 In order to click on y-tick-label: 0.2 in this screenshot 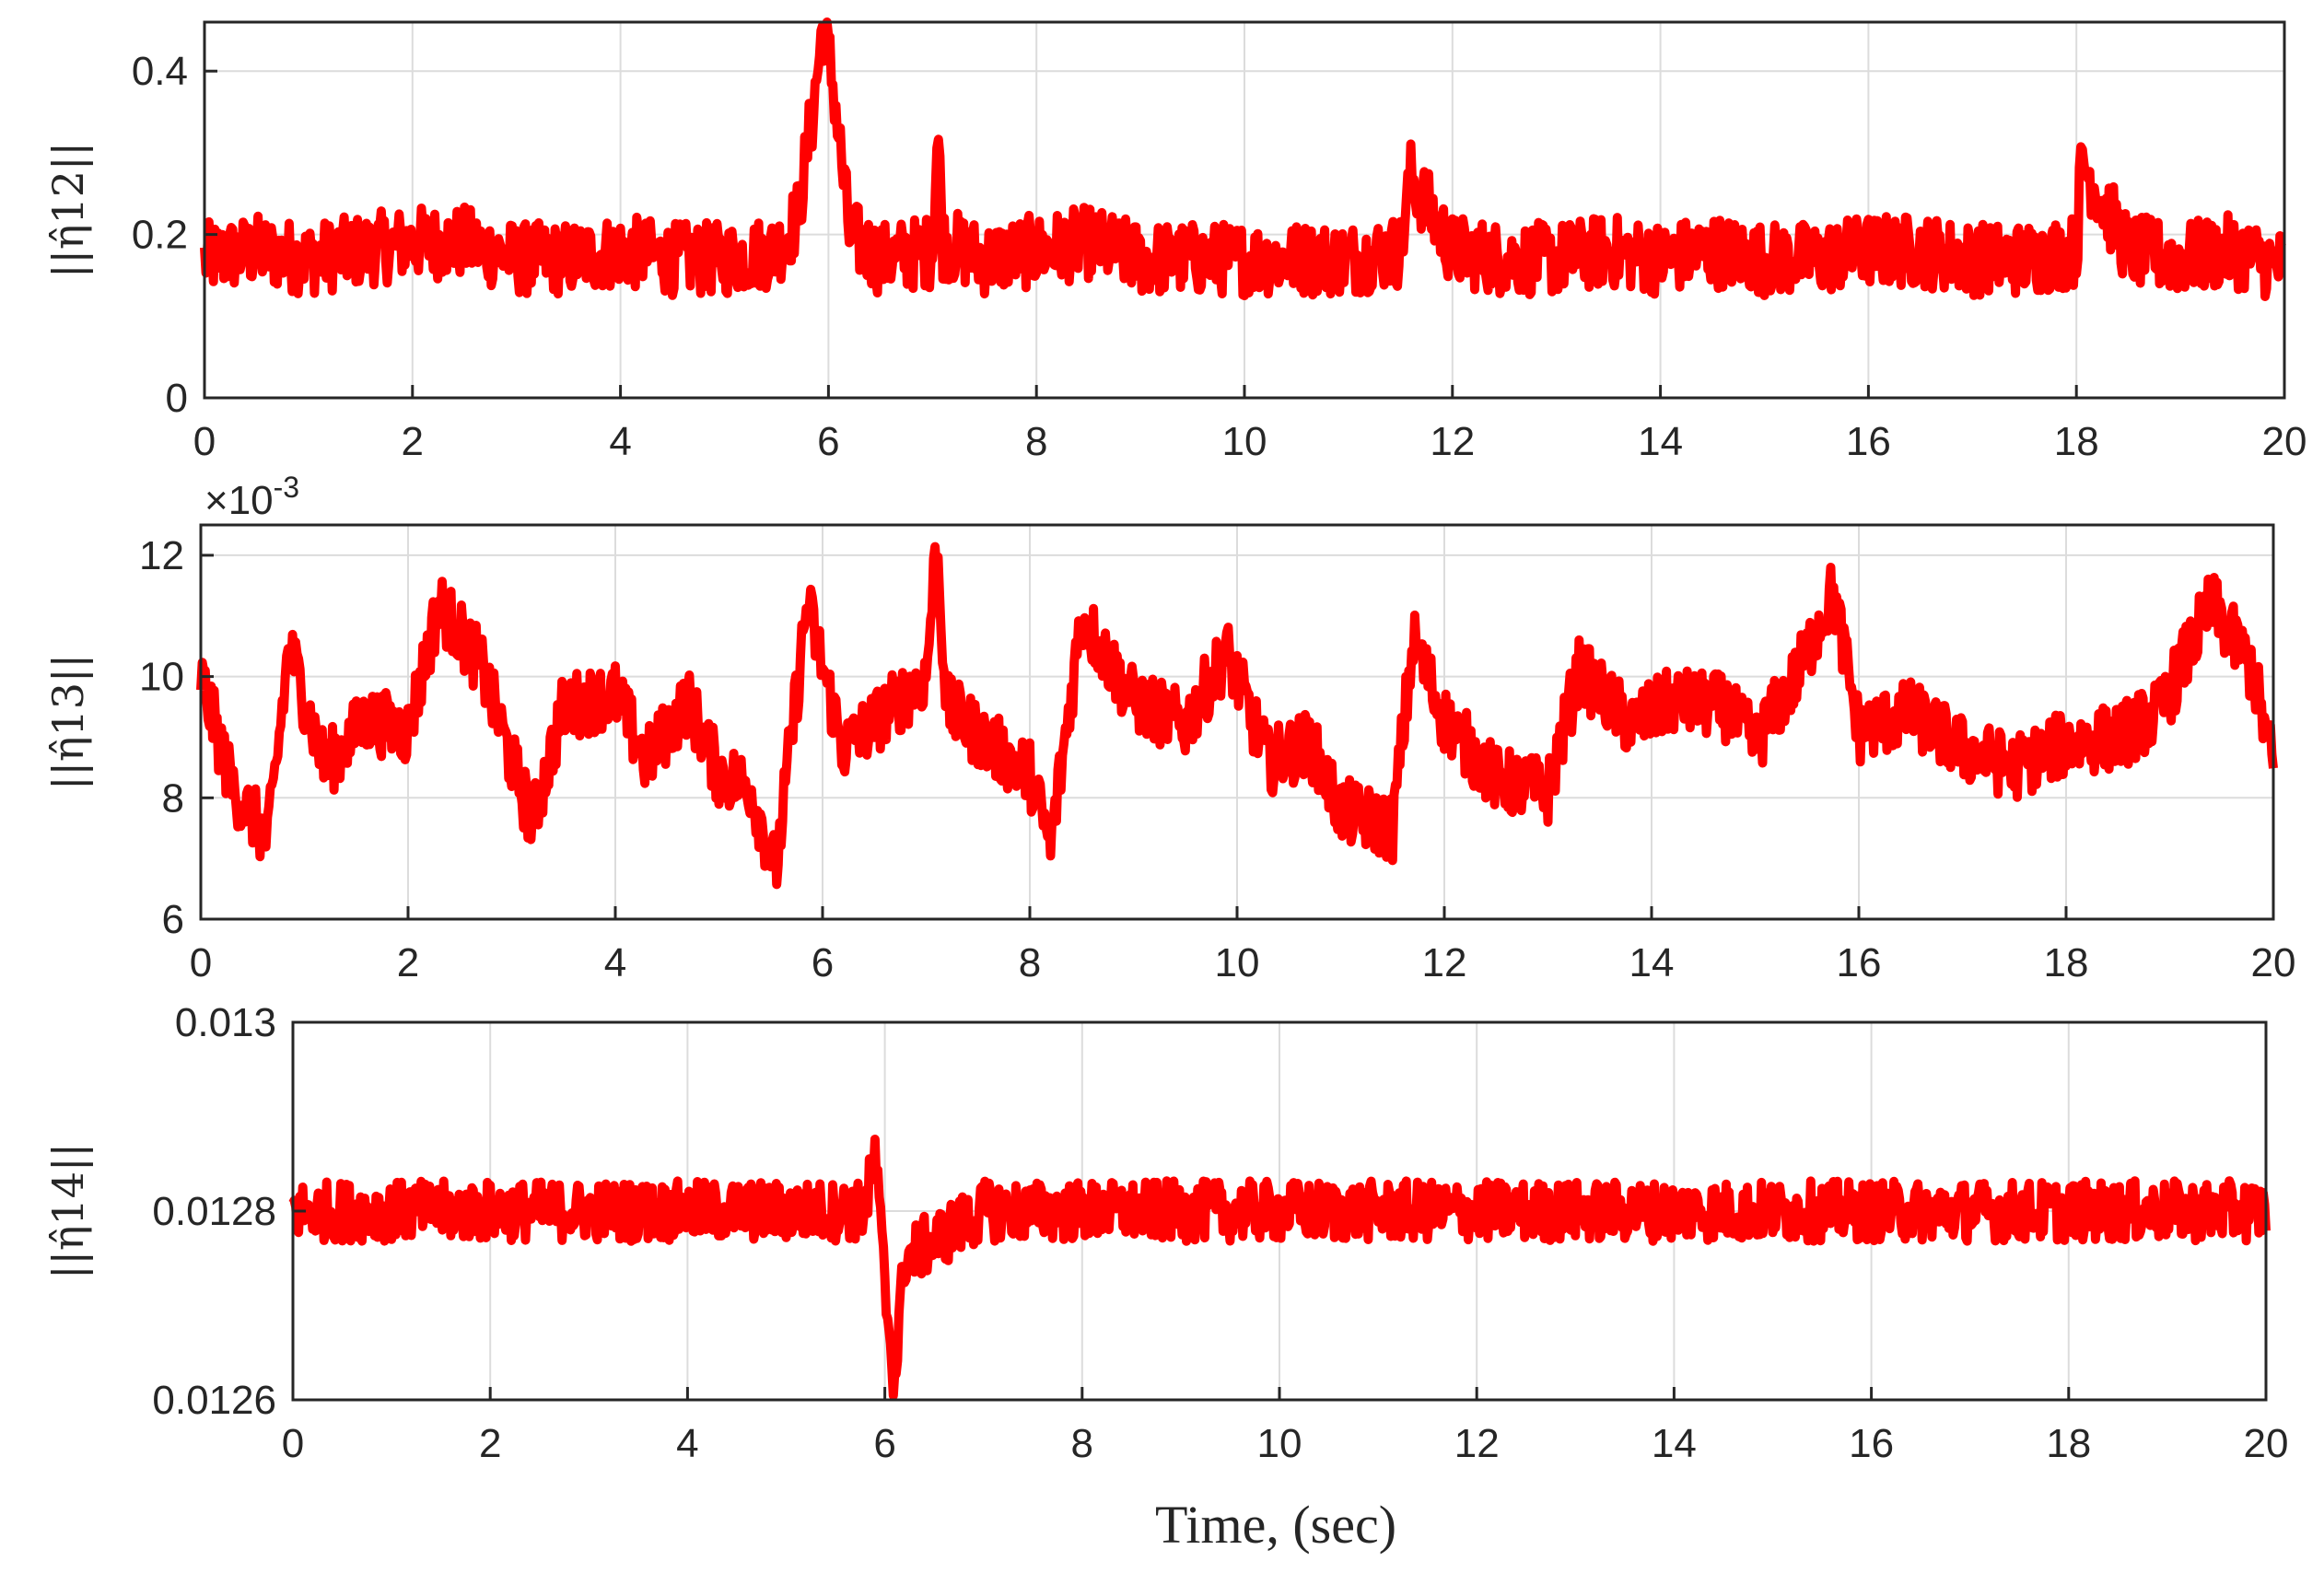, I will do `click(160, 235)`.